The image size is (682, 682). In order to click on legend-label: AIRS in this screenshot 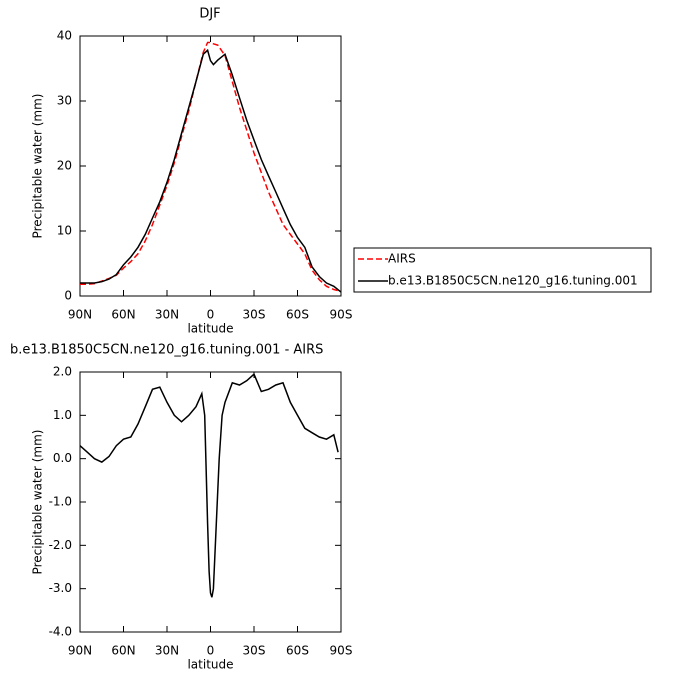, I will do `click(402, 259)`.